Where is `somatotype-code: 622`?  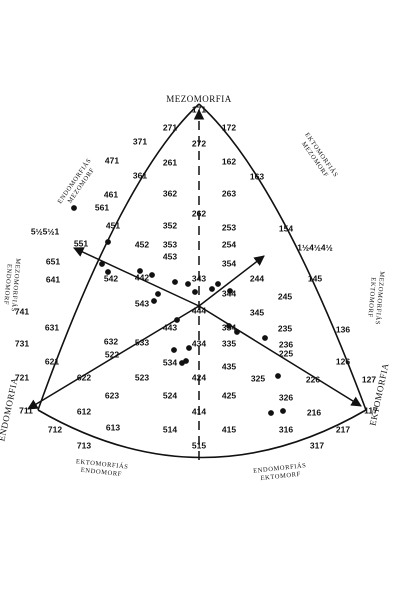 somatotype-code: 622 is located at coordinates (84, 377).